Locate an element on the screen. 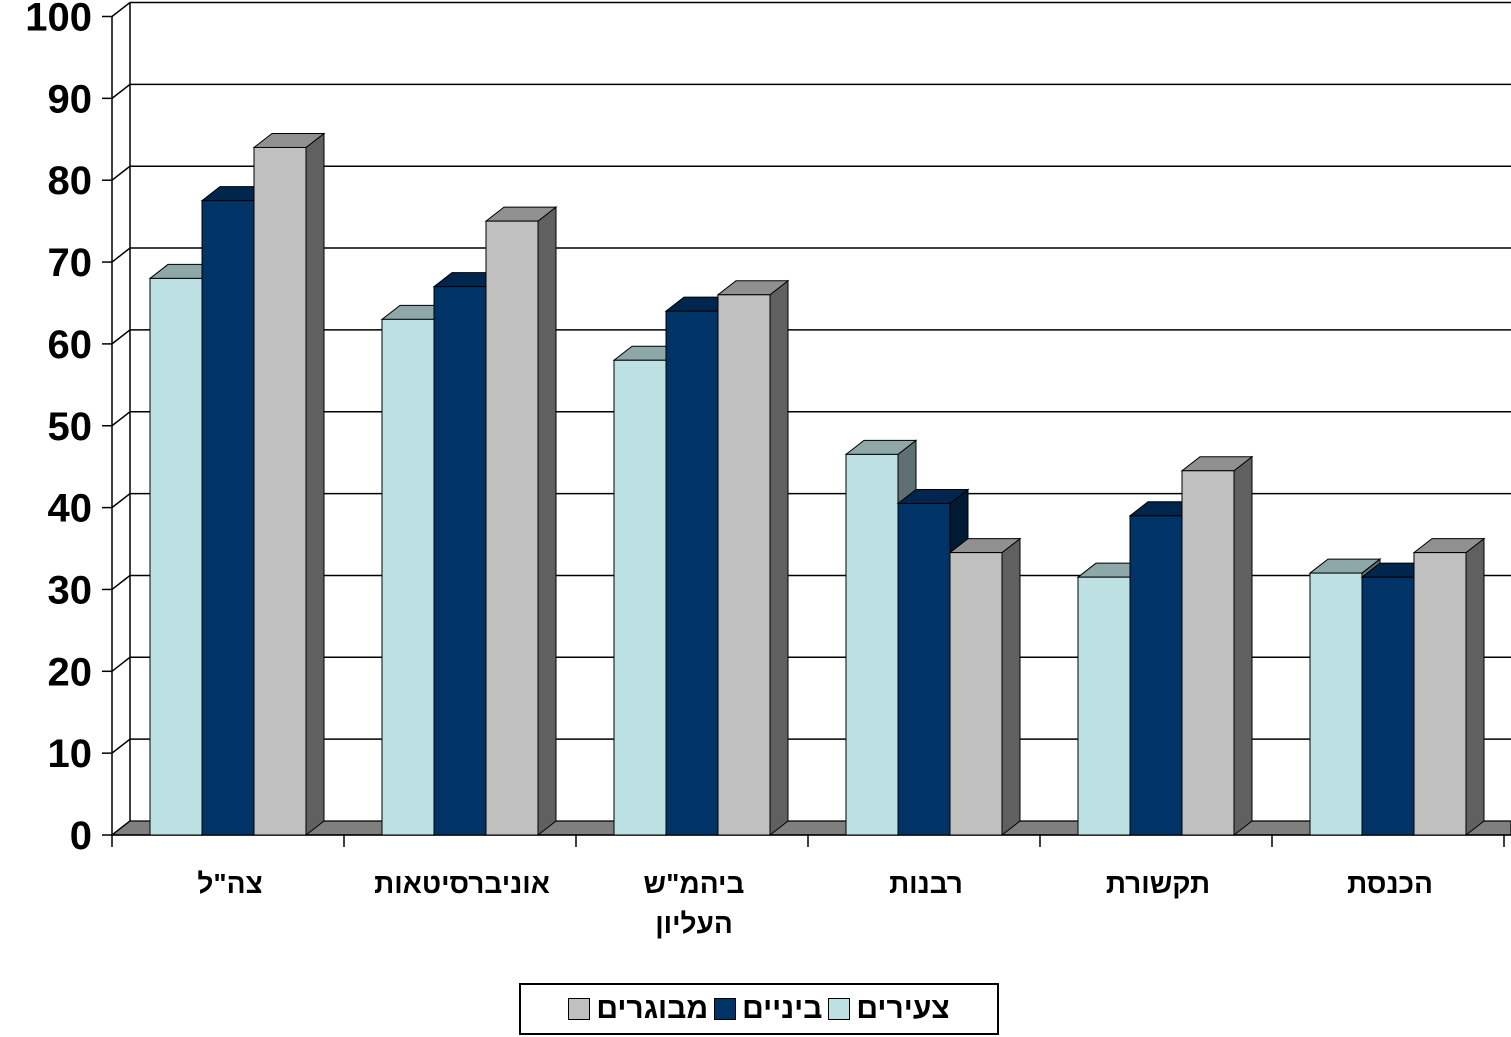  y-tick-label: 40 is located at coordinates (70, 509).